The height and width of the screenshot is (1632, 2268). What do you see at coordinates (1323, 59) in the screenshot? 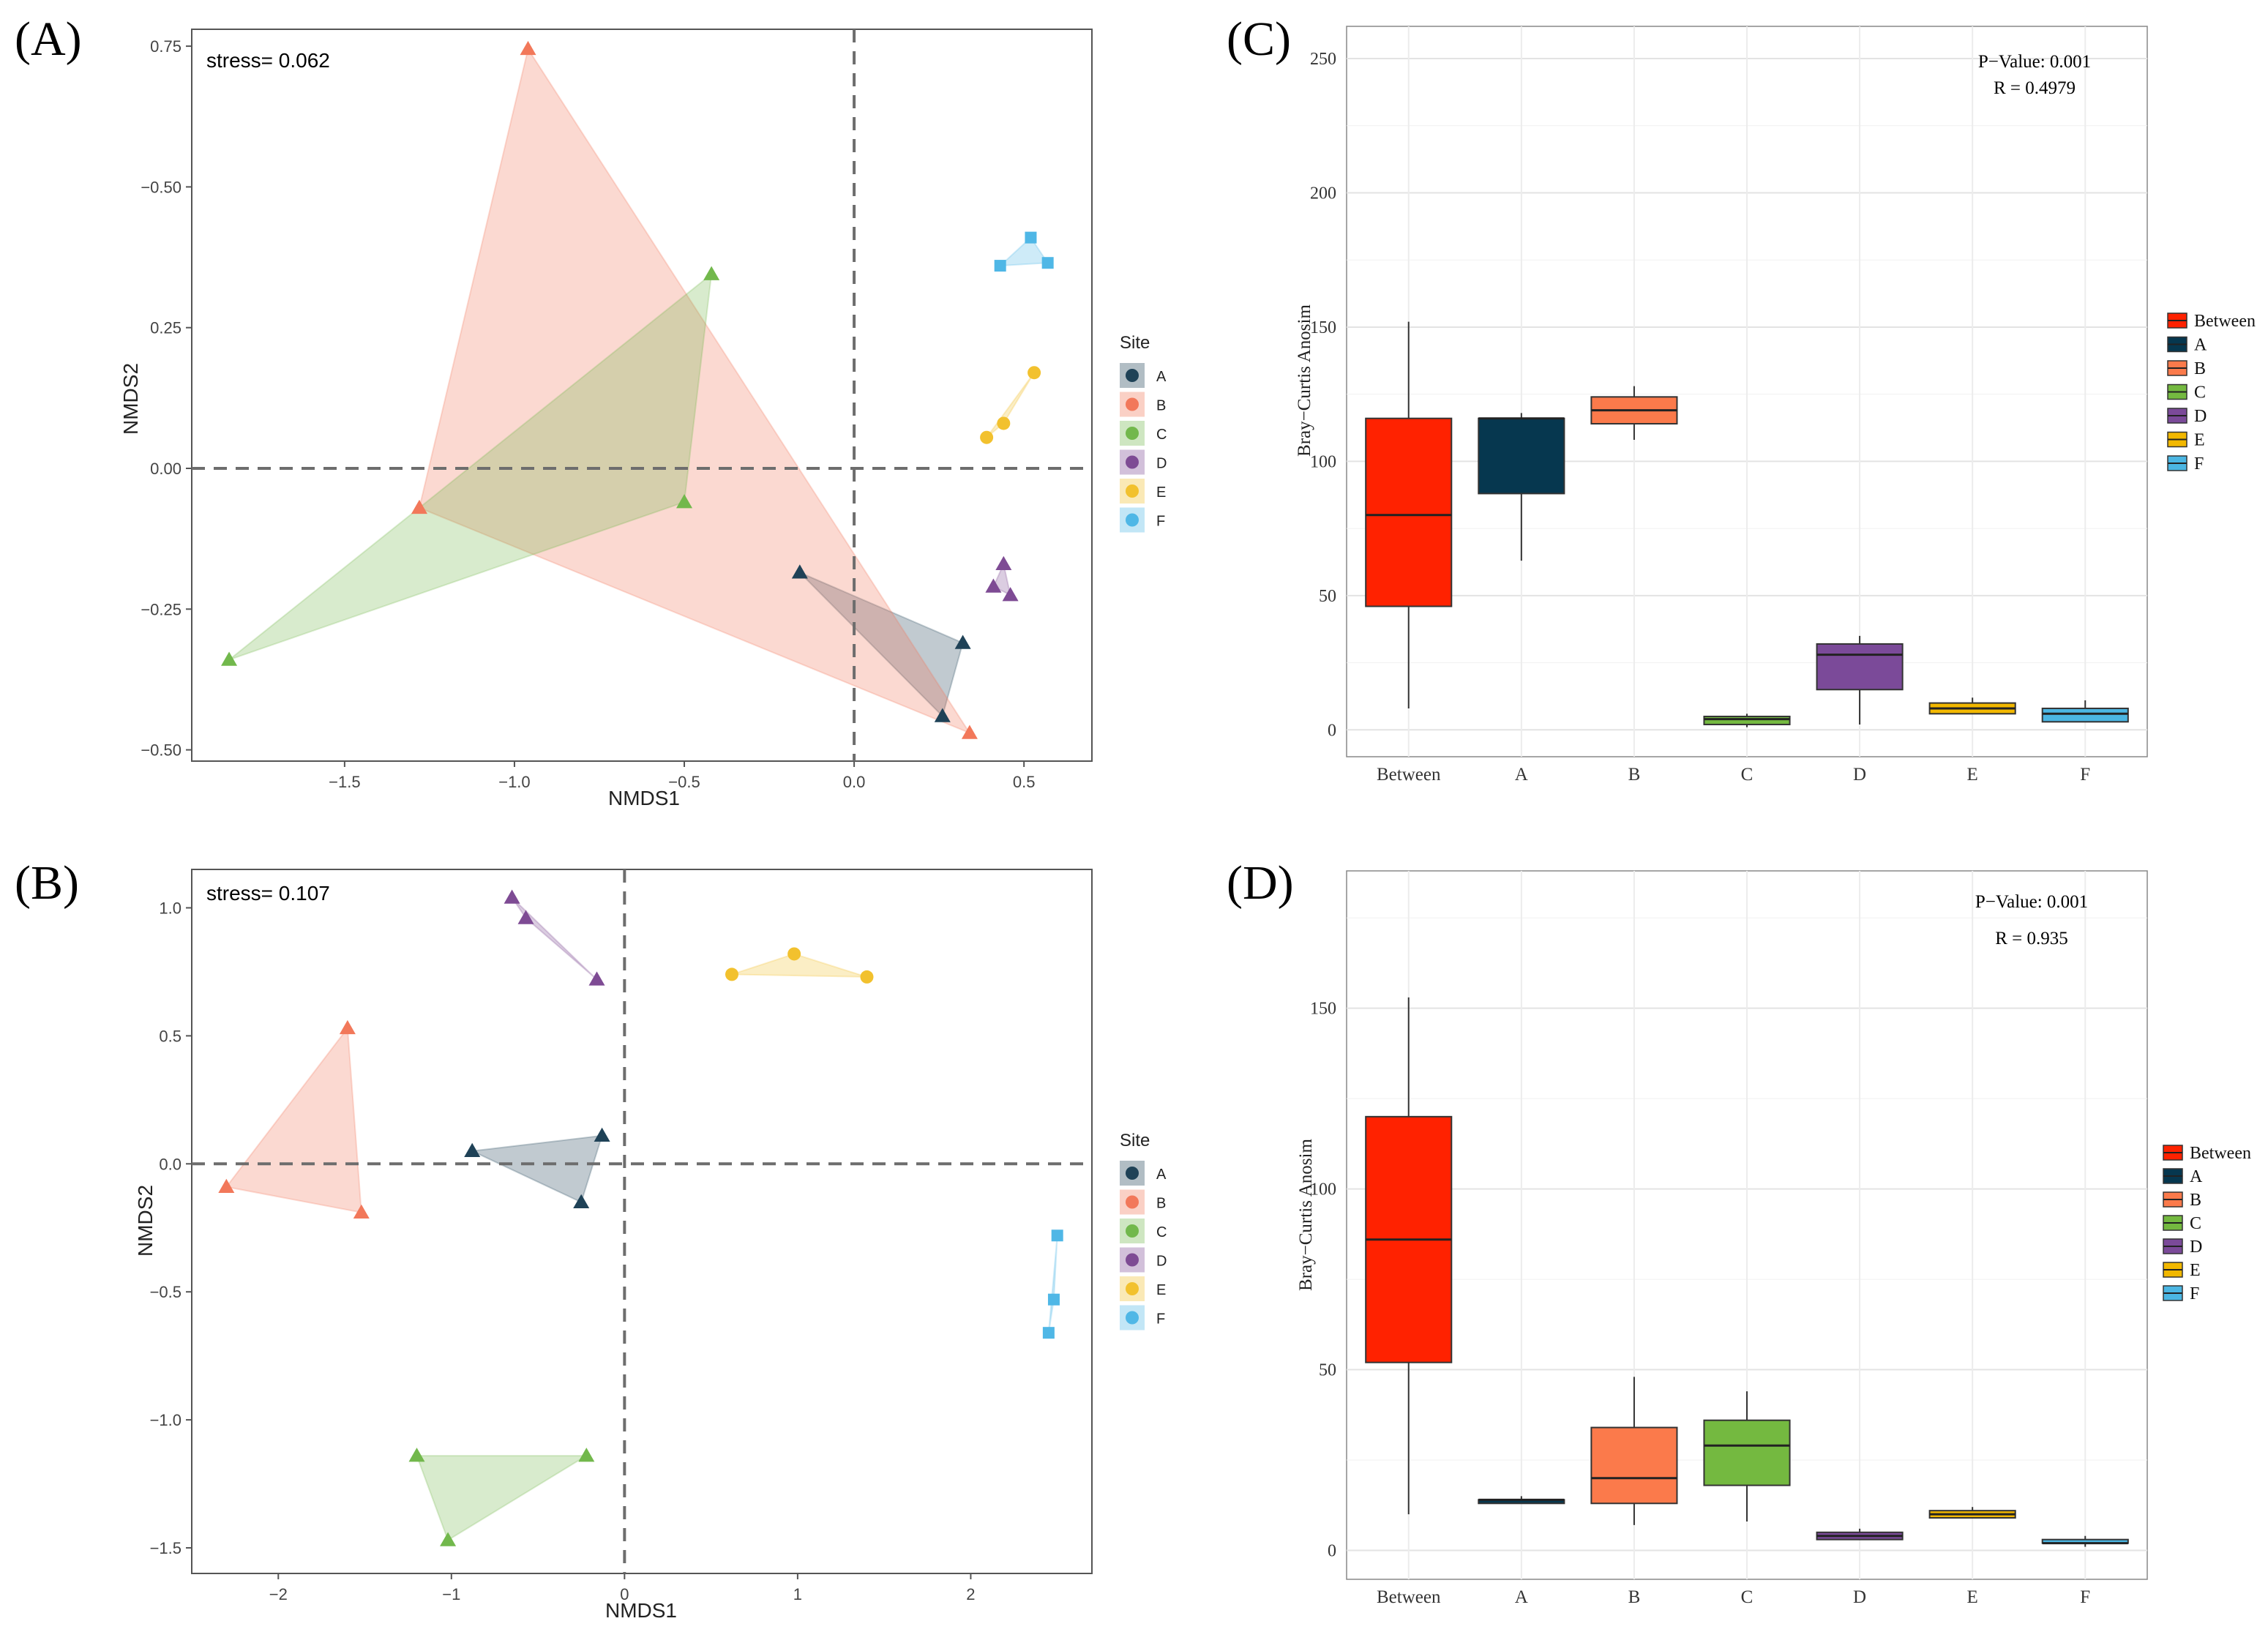
I see `y-tick-label: 250` at bounding box center [1323, 59].